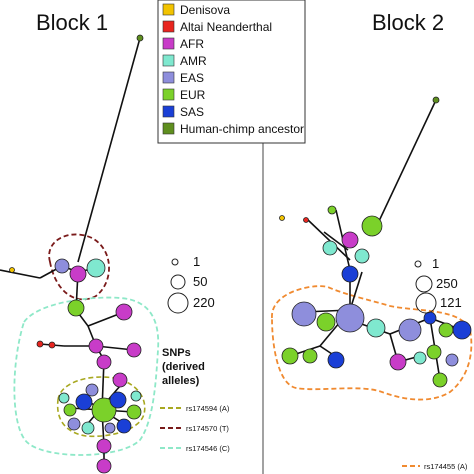  What do you see at coordinates (451, 302) in the screenshot?
I see `size-legend-label: 121` at bounding box center [451, 302].